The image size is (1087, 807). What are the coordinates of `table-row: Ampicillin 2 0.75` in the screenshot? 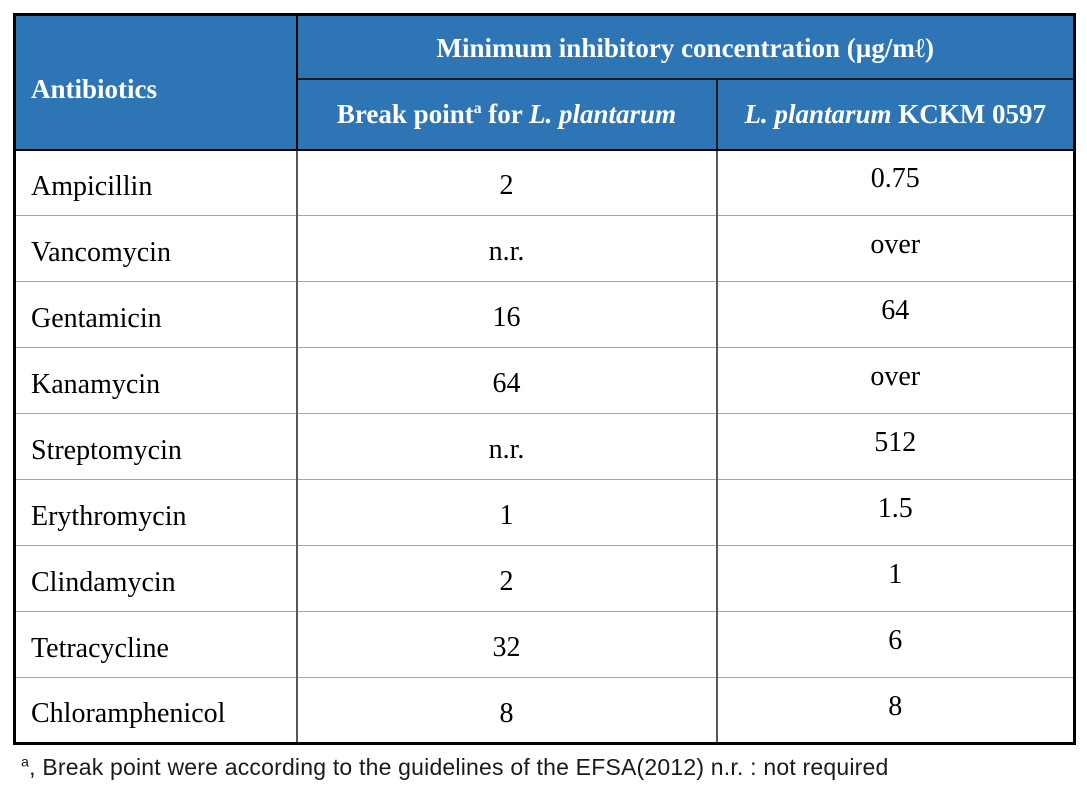 It's located at (545, 182).